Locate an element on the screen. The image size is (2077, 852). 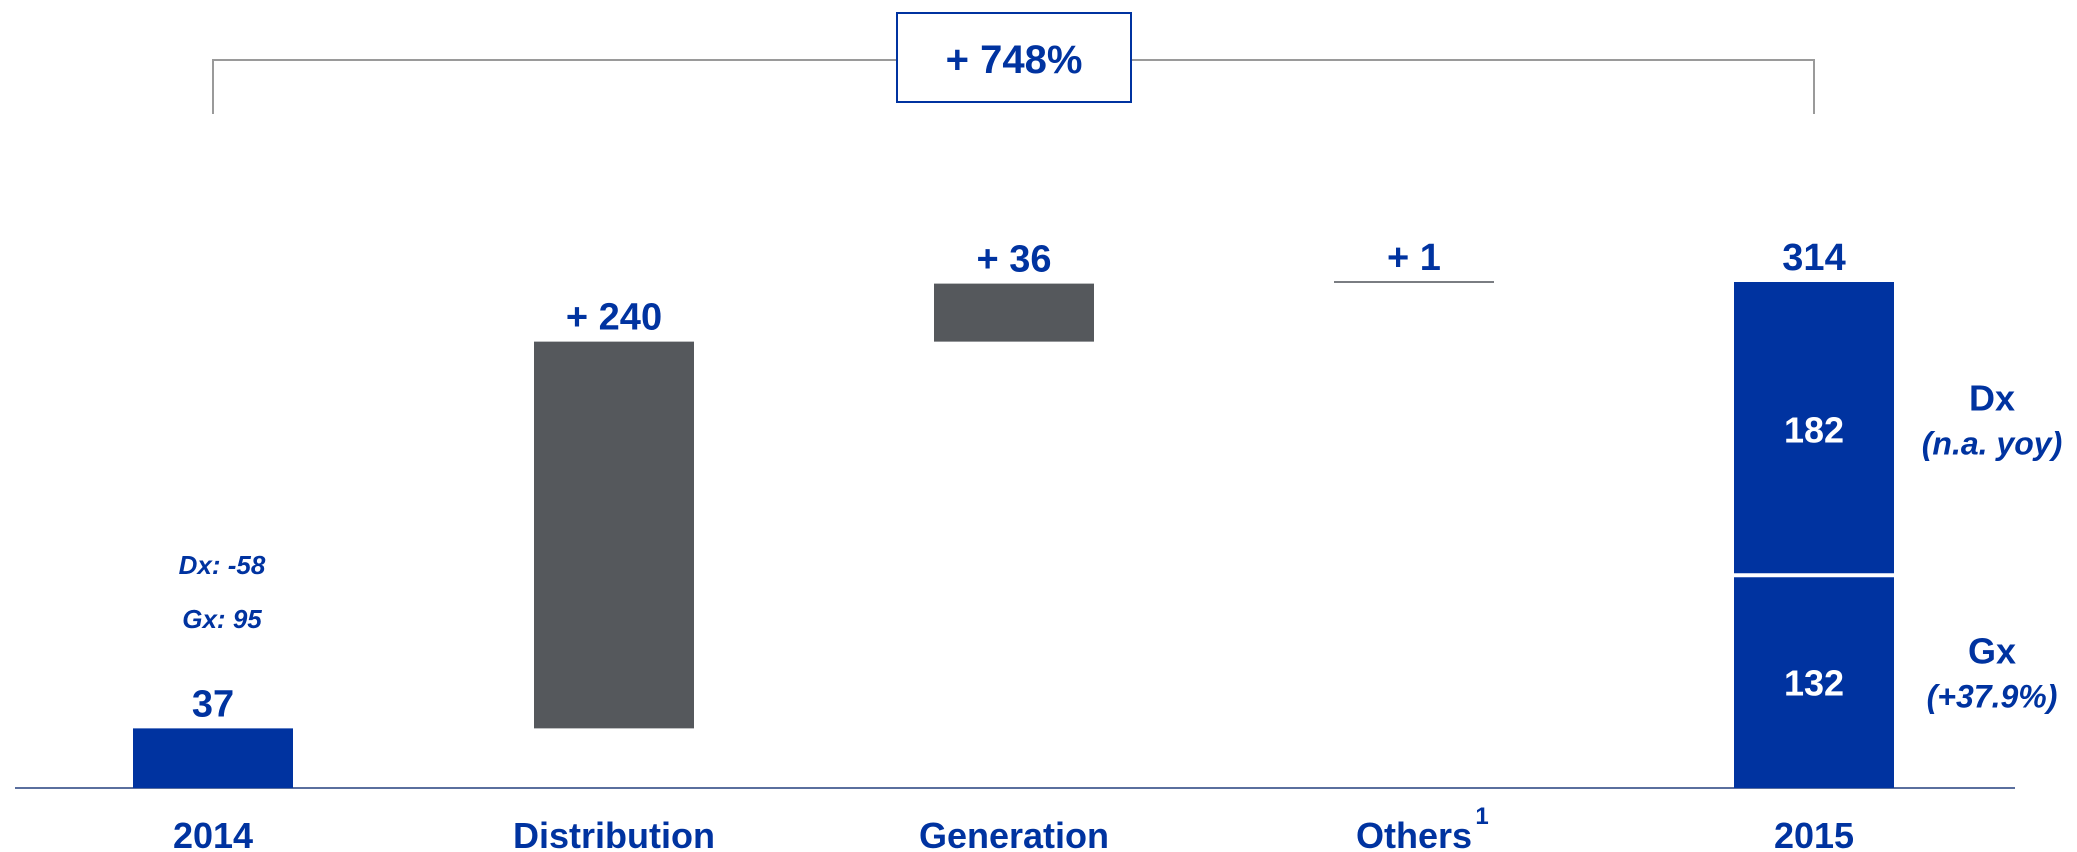
growth-label: + 748% is located at coordinates (1014, 60).